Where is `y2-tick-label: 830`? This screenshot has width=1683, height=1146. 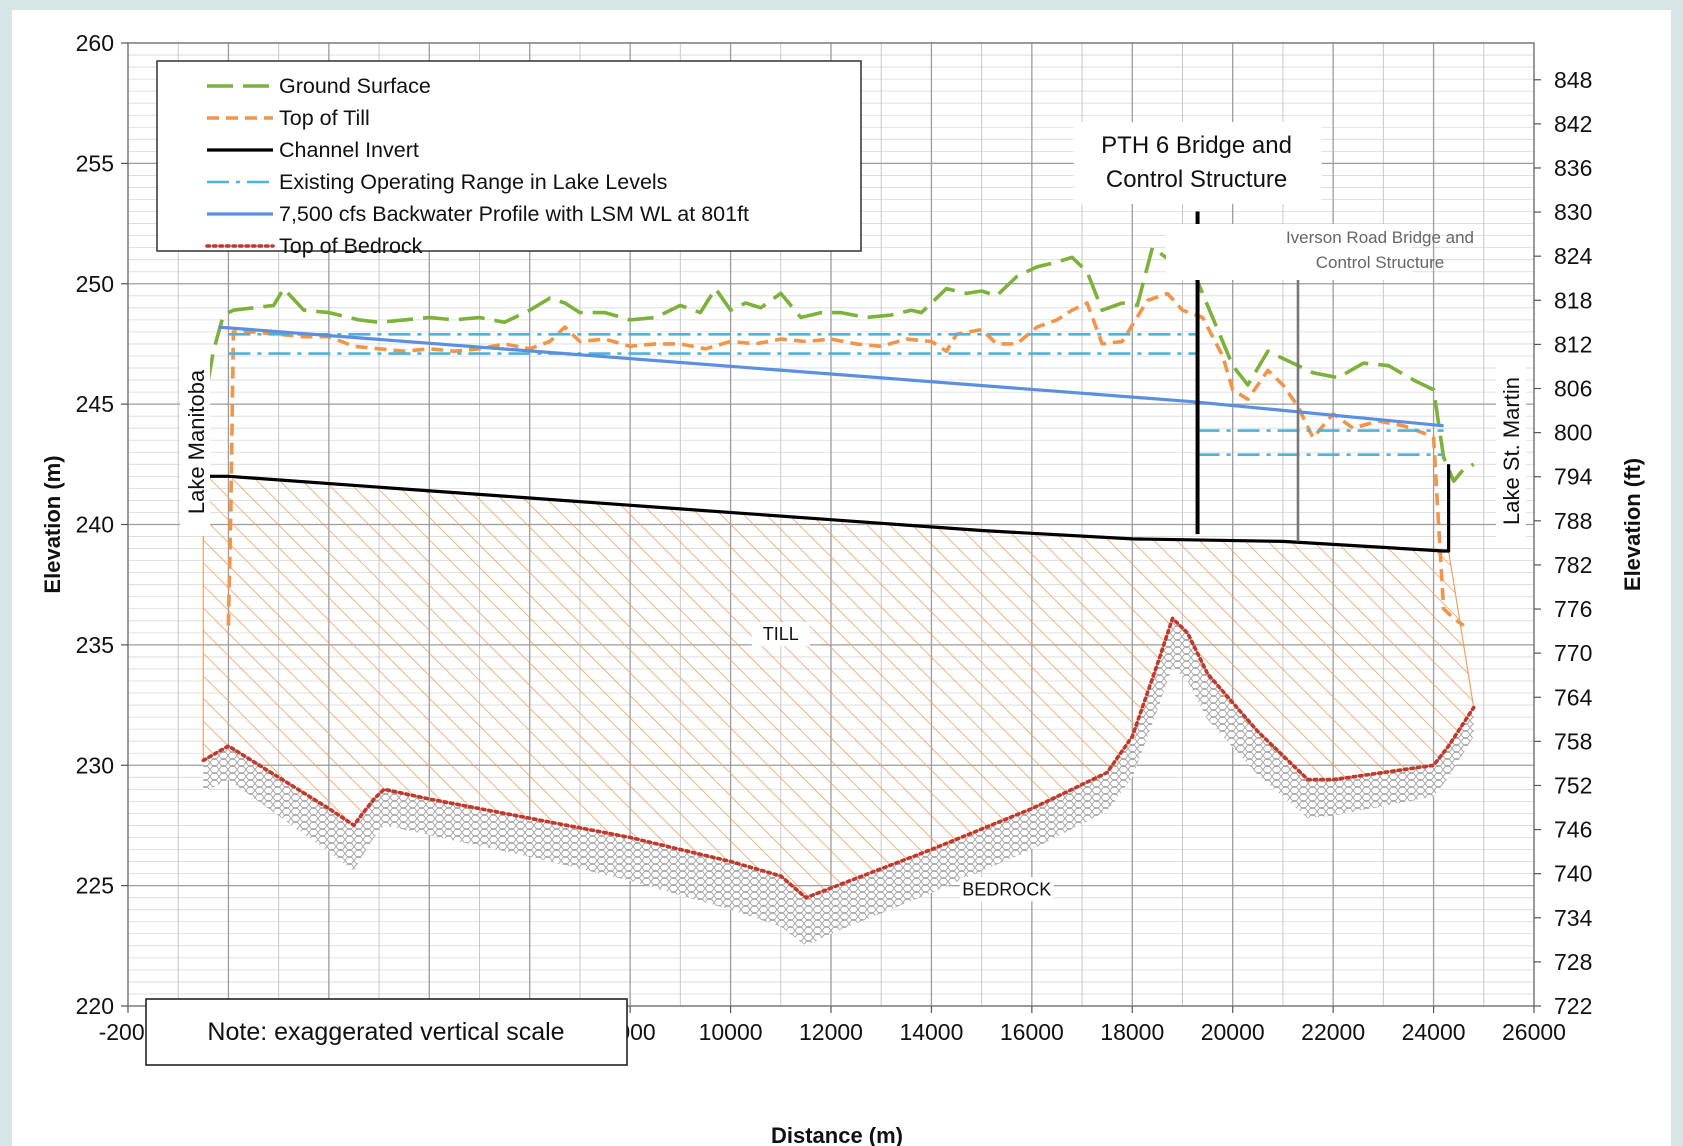
y2-tick-label: 830 is located at coordinates (1573, 212).